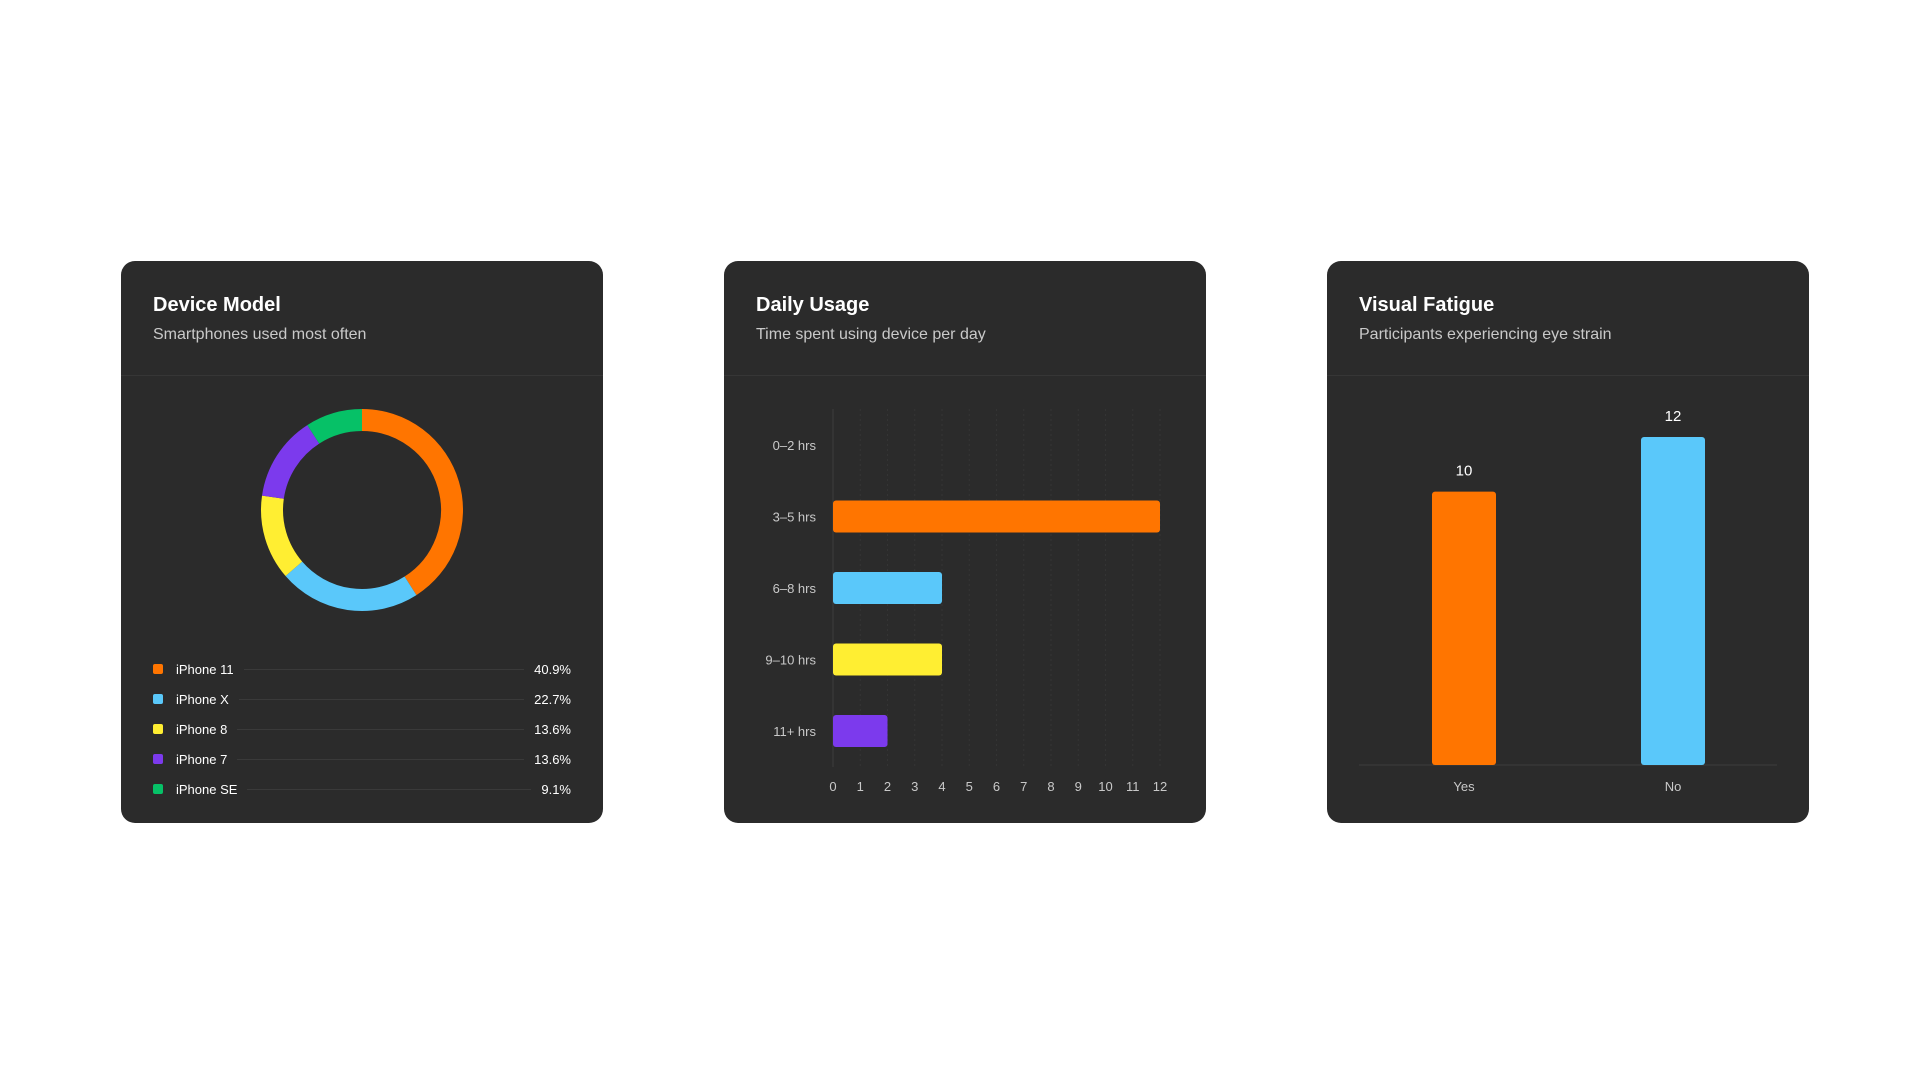 This screenshot has width=1920, height=1080. Describe the element at coordinates (795, 445) in the screenshot. I see `y-category-label: 0–2 hrs` at that location.